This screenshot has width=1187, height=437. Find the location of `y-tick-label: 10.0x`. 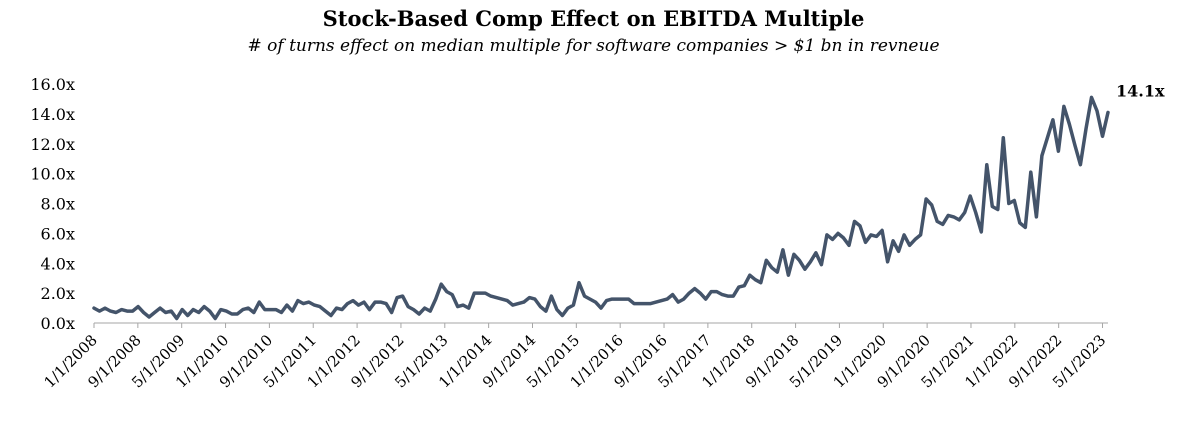

y-tick-label: 10.0x is located at coordinates (52, 174).